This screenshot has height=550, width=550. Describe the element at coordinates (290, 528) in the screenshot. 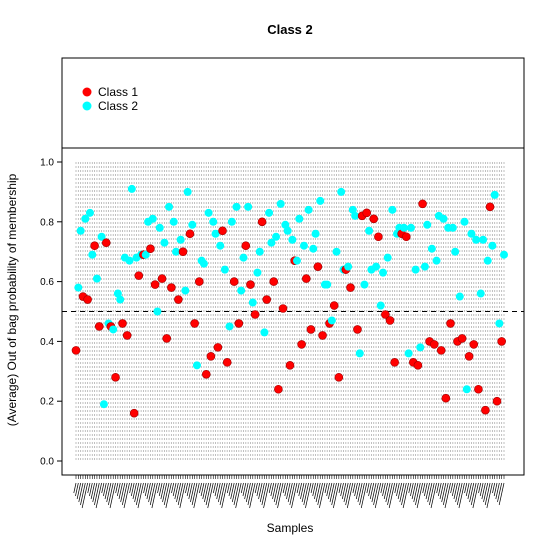

I see `x-axis-label: Samples` at that location.